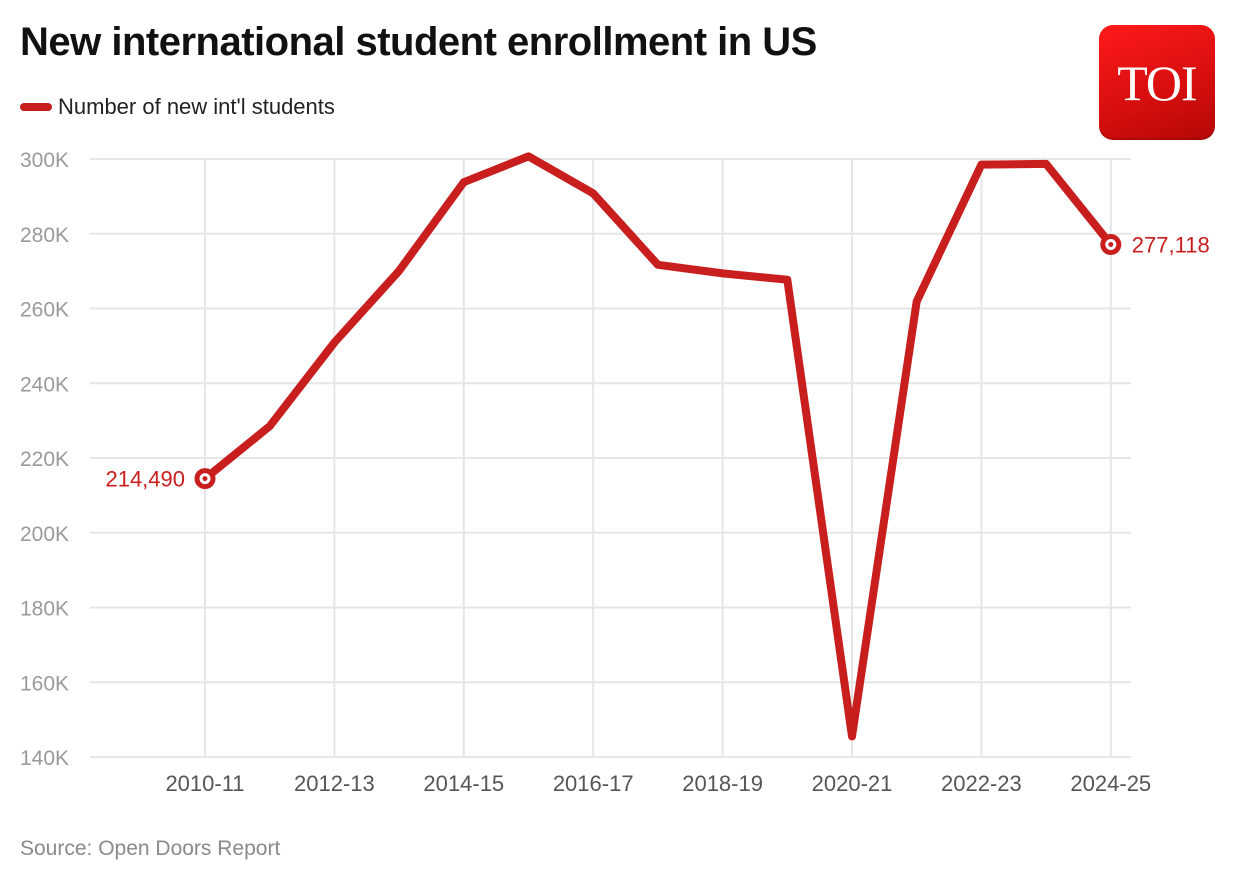  What do you see at coordinates (44, 384) in the screenshot?
I see `y-tick-label: 240K` at bounding box center [44, 384].